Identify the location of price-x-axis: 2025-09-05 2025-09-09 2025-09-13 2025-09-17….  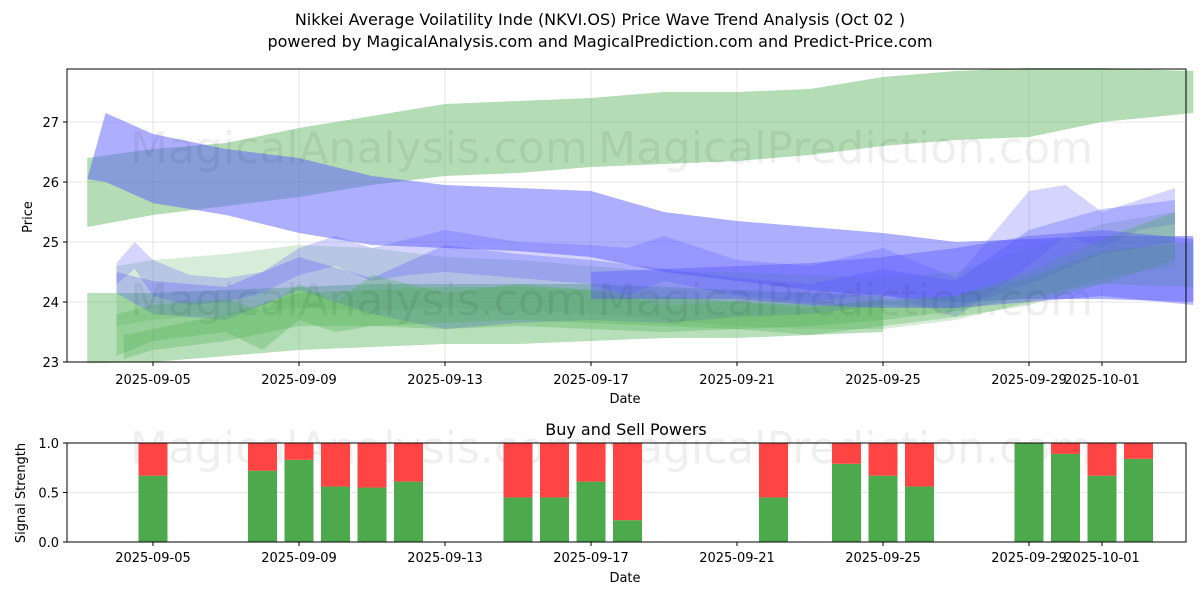
(627, 375).